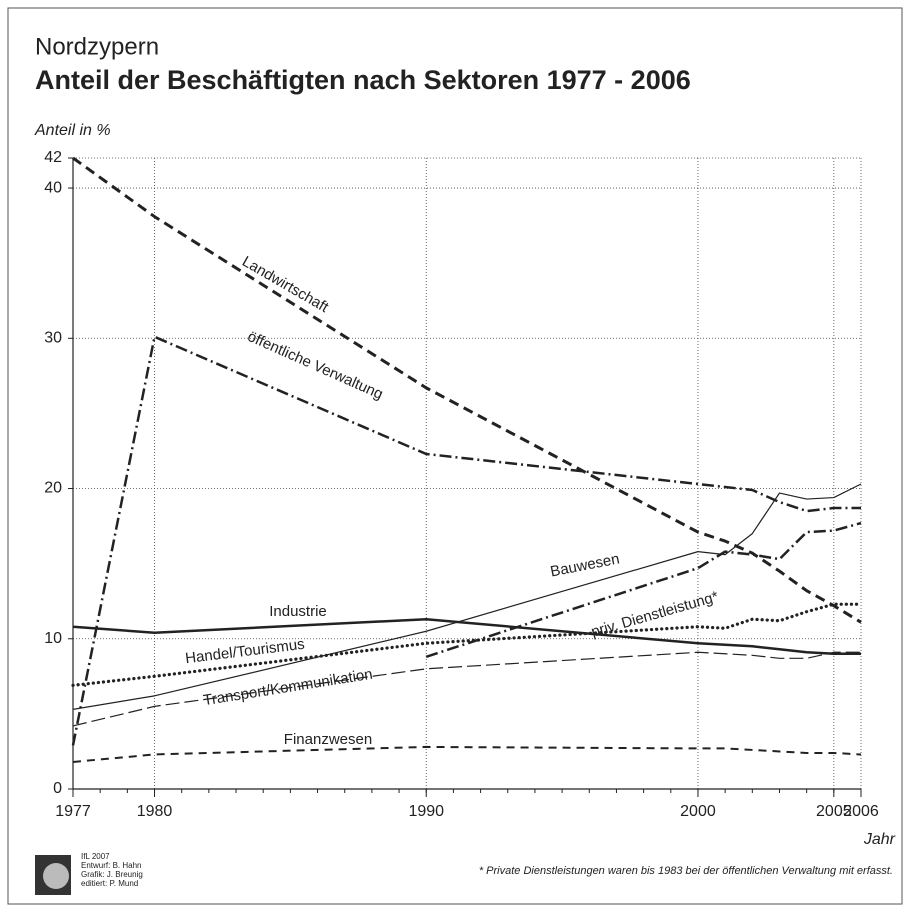 The image size is (911, 913). What do you see at coordinates (53, 338) in the screenshot?
I see `y-tick-label: 30` at bounding box center [53, 338].